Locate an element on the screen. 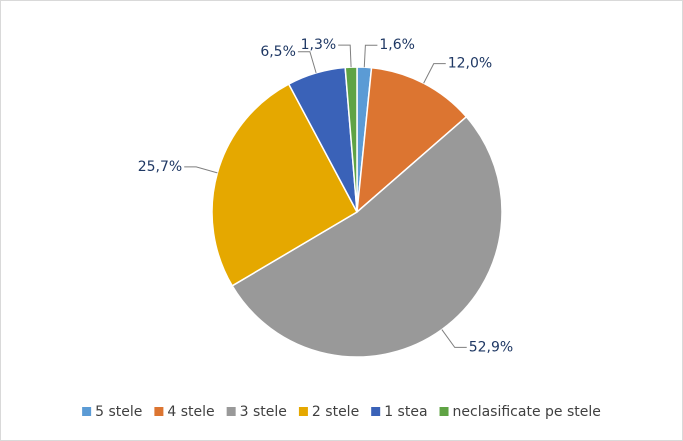 The height and width of the screenshot is (441, 683). legend-label: 5 stele is located at coordinates (118, 412).